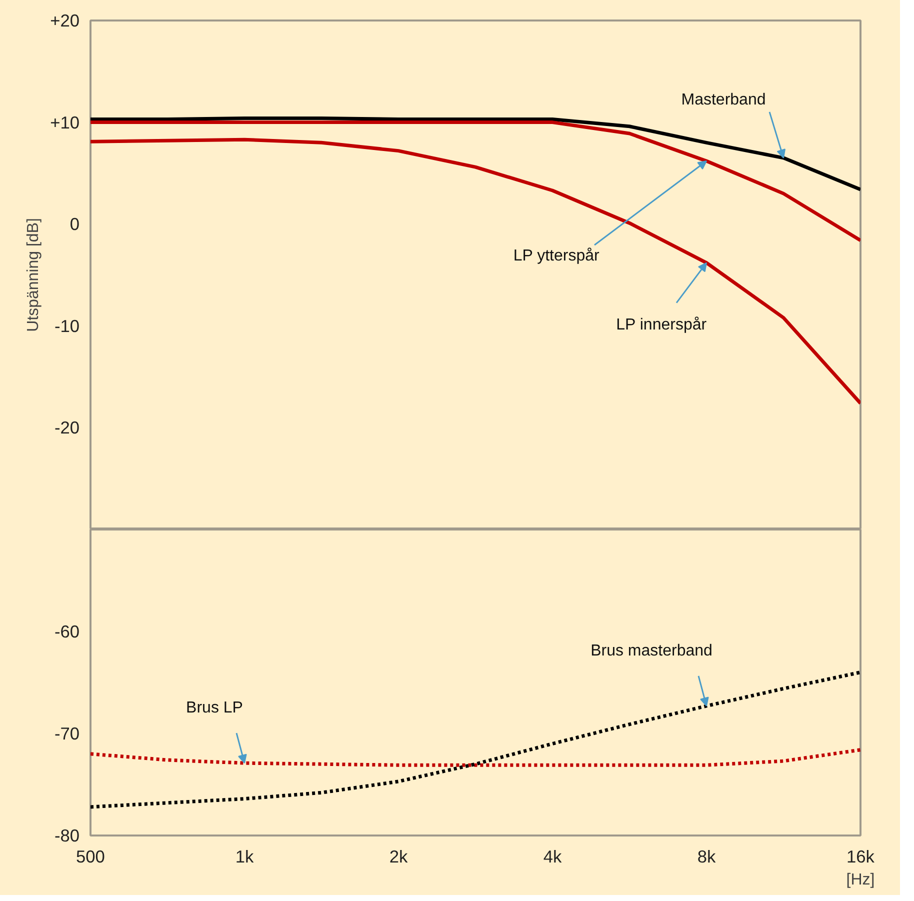 Image resolution: width=914 pixels, height=901 pixels. I want to click on annotation: Brus LP, so click(214, 708).